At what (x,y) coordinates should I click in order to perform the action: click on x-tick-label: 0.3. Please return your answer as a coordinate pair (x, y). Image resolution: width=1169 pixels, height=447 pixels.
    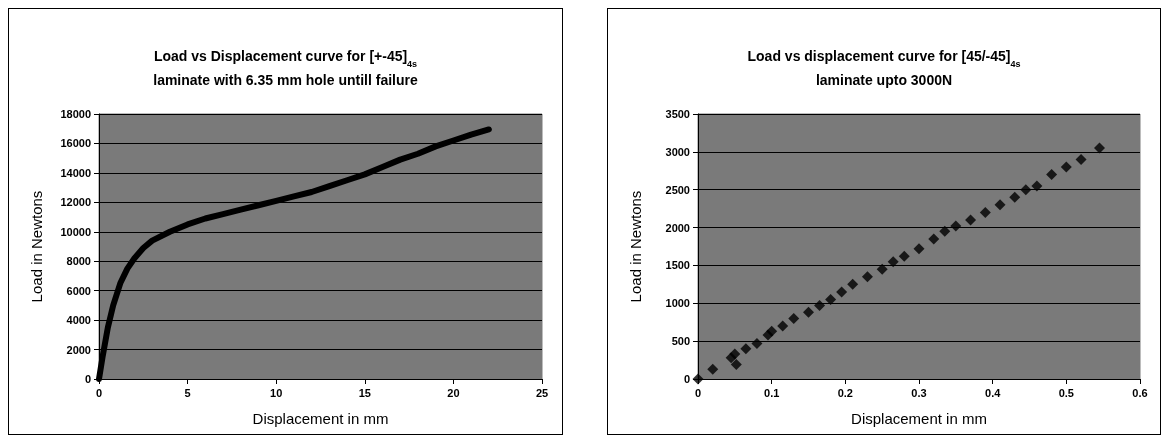
    Looking at the image, I should click on (919, 392).